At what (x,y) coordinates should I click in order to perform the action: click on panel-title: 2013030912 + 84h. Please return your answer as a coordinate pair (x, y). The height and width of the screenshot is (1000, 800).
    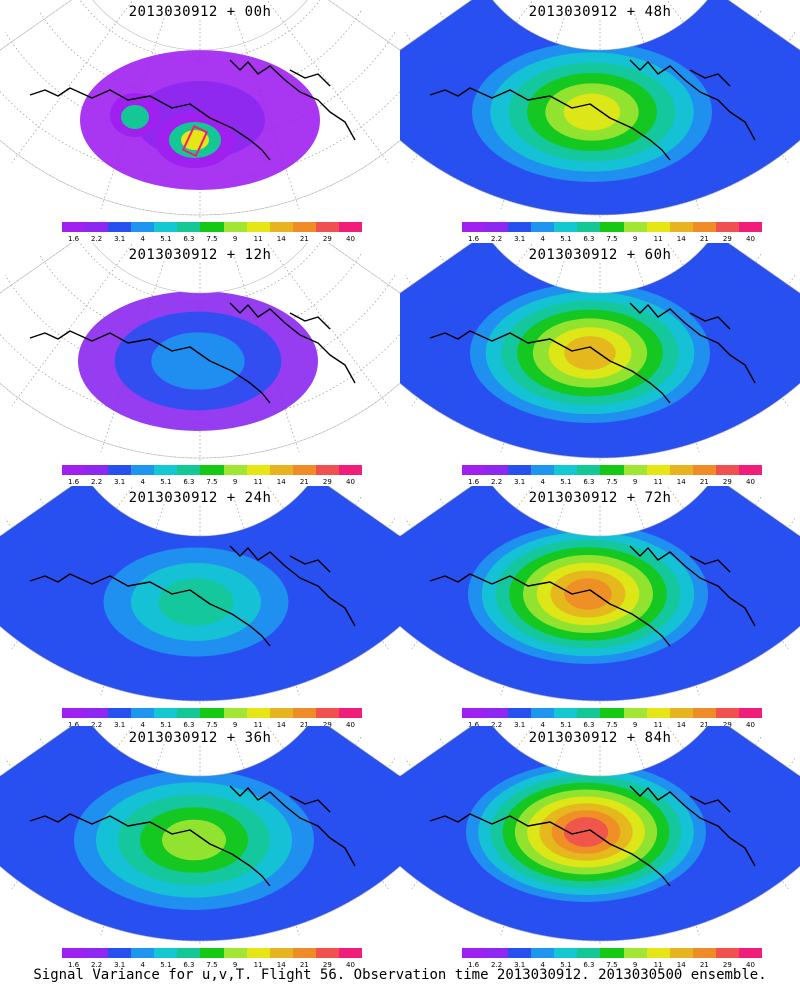
    Looking at the image, I should click on (600, 738).